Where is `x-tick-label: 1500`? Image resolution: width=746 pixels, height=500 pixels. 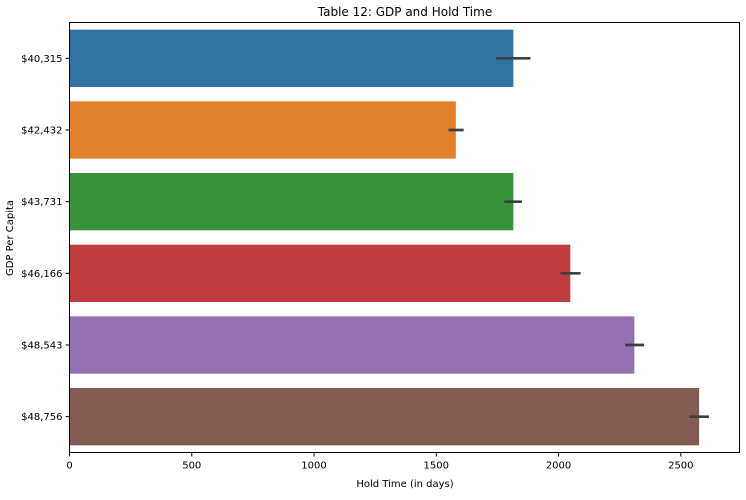
x-tick-label: 1500 is located at coordinates (436, 466).